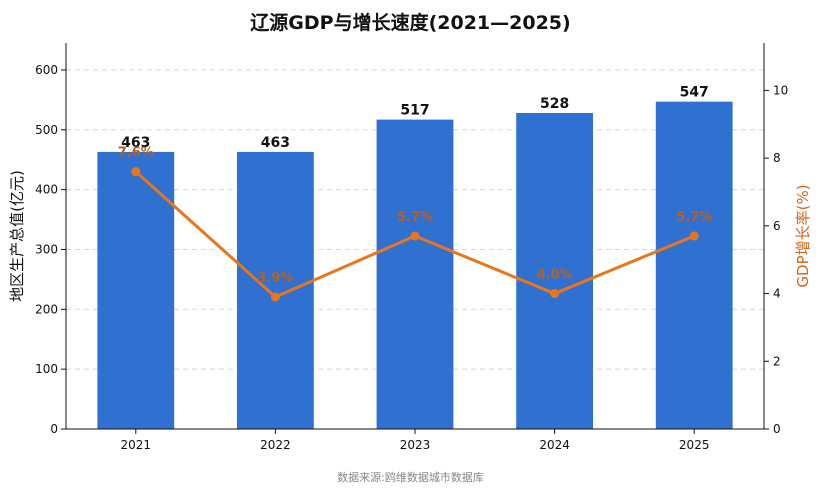 The width and height of the screenshot is (821, 494). I want to click on y-axis-title: 地区生产总值(亿元), so click(17, 236).